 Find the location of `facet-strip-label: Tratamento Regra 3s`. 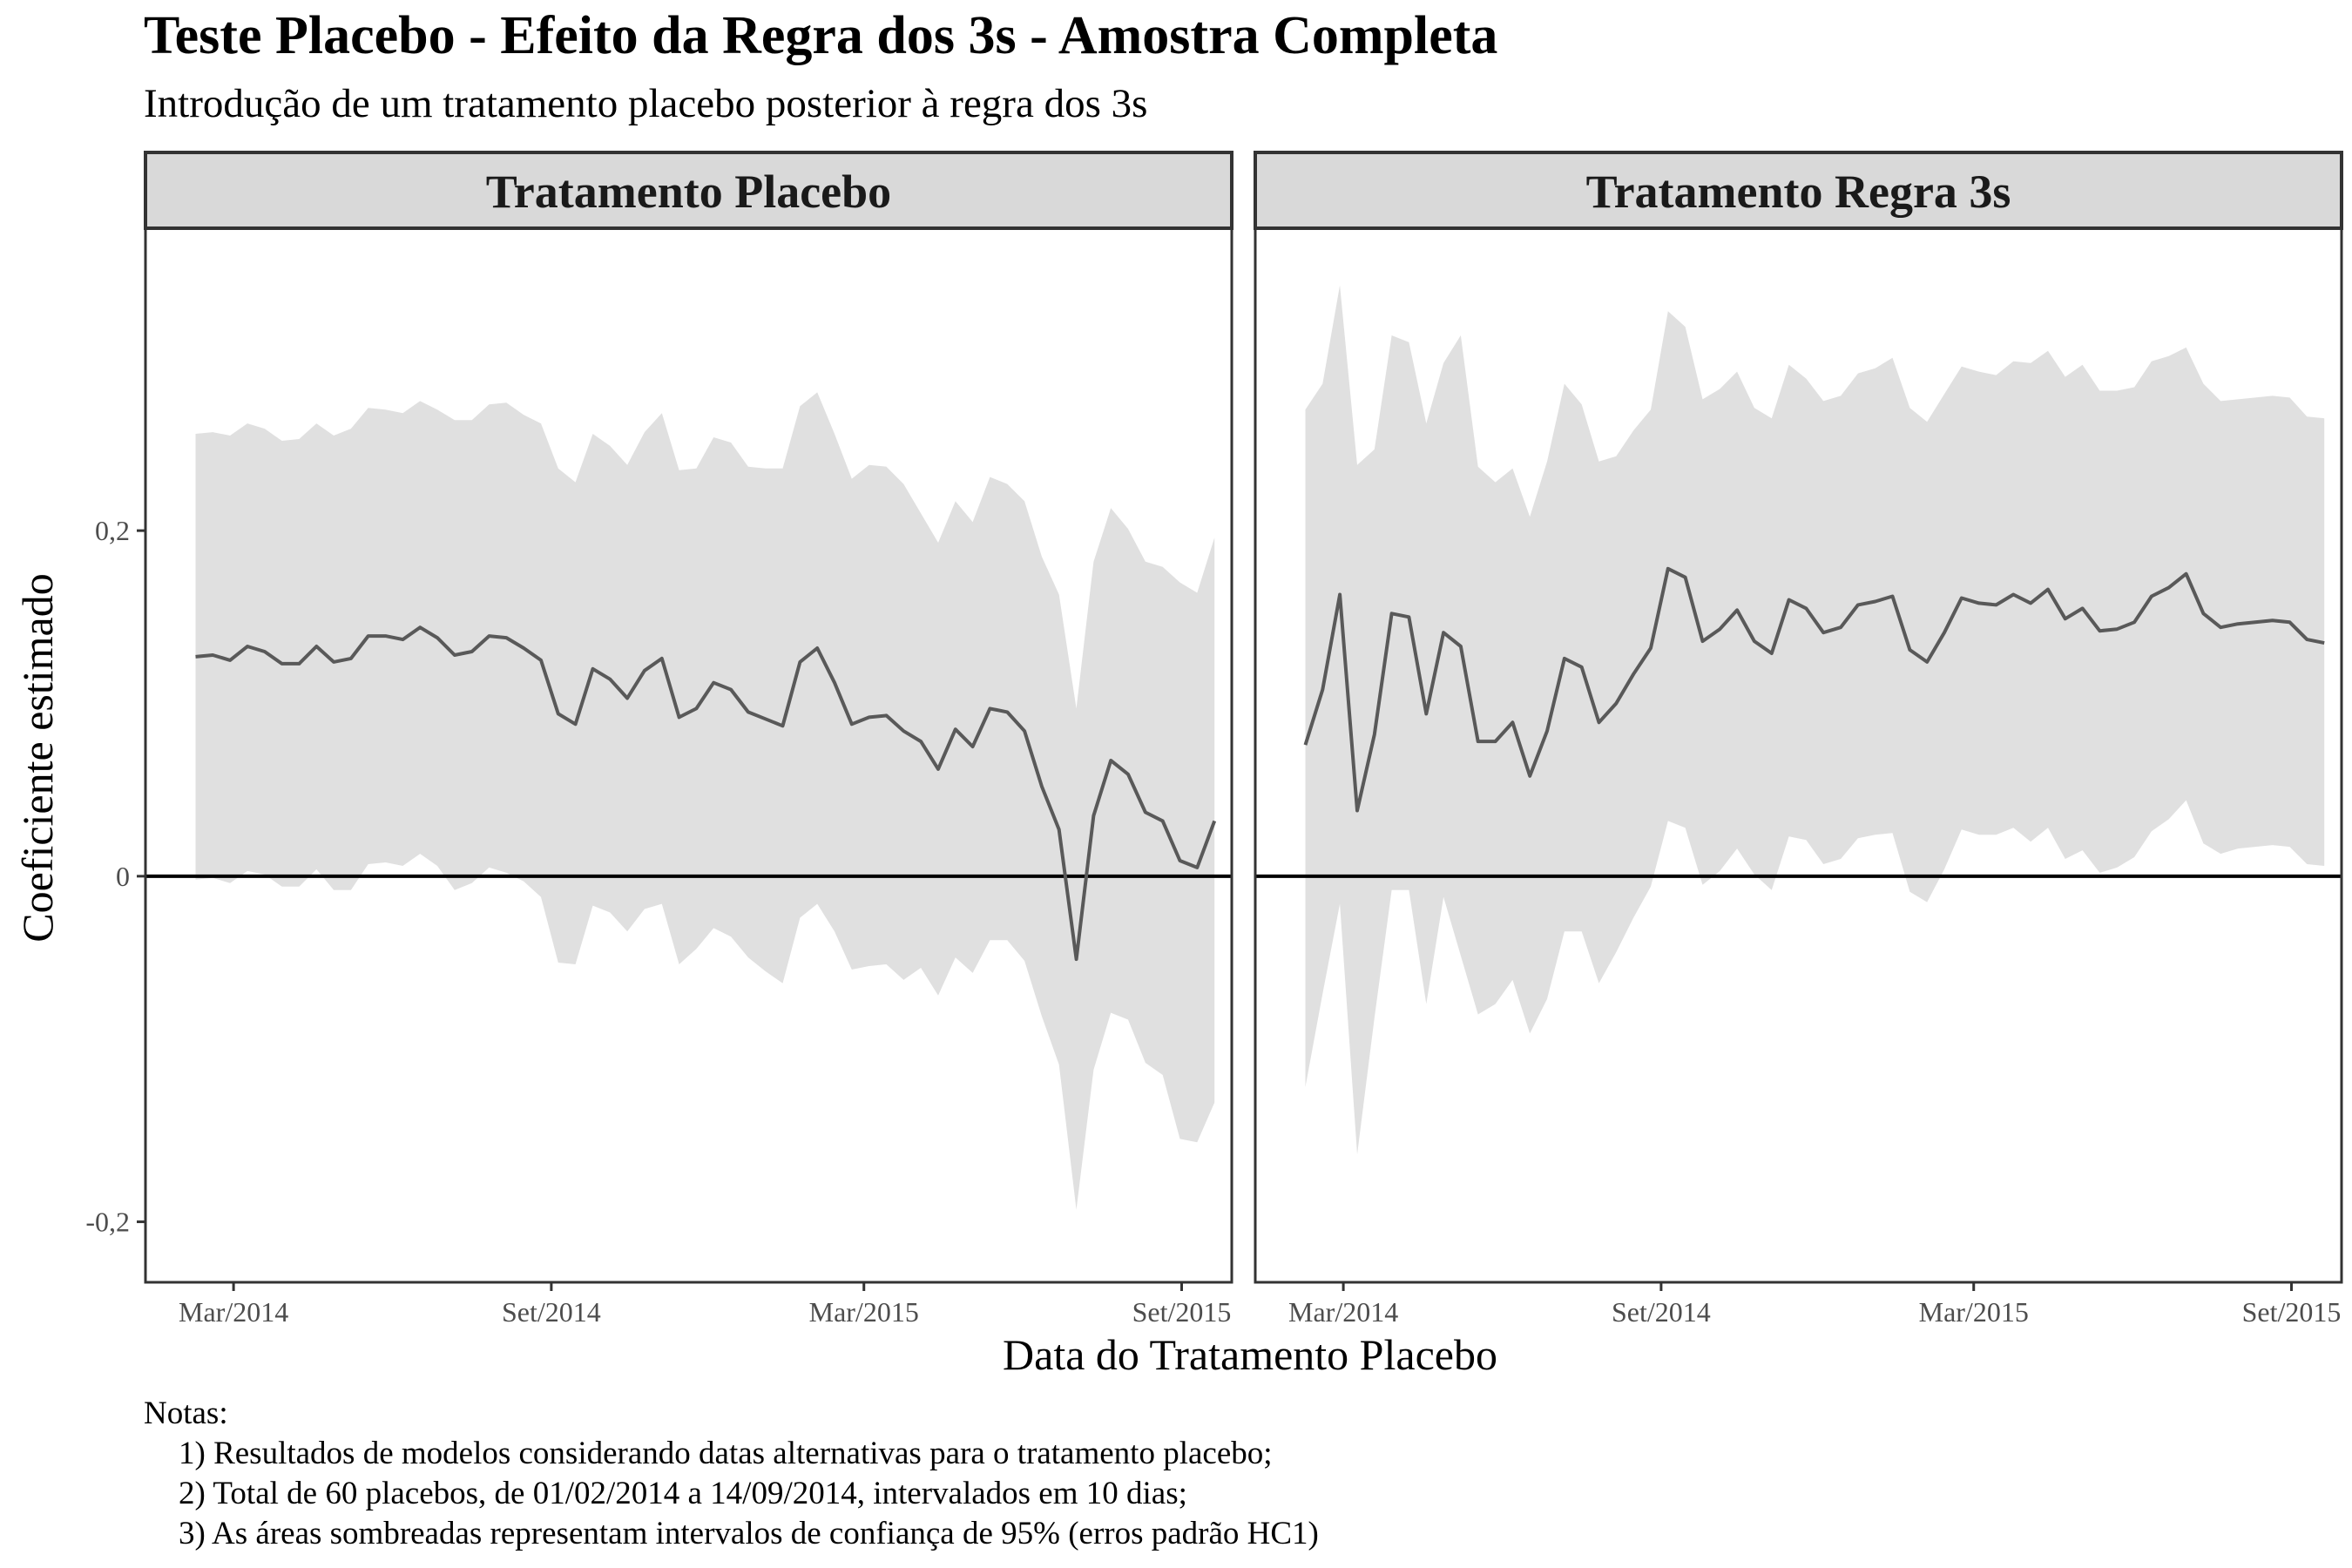

facet-strip-label: Tratamento Regra 3s is located at coordinates (1798, 192).